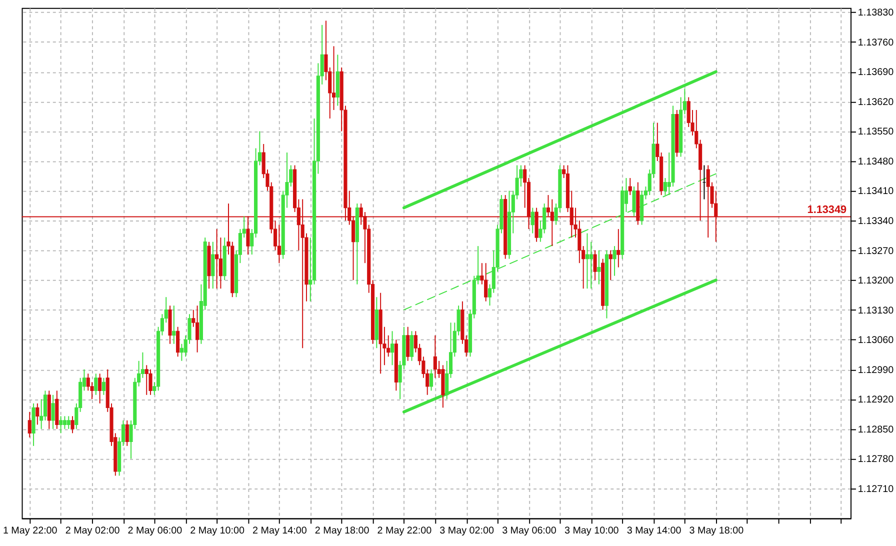 The image size is (896, 546). What do you see at coordinates (467, 531) in the screenshot?
I see `x-tick-label: 3 May 02:00` at bounding box center [467, 531].